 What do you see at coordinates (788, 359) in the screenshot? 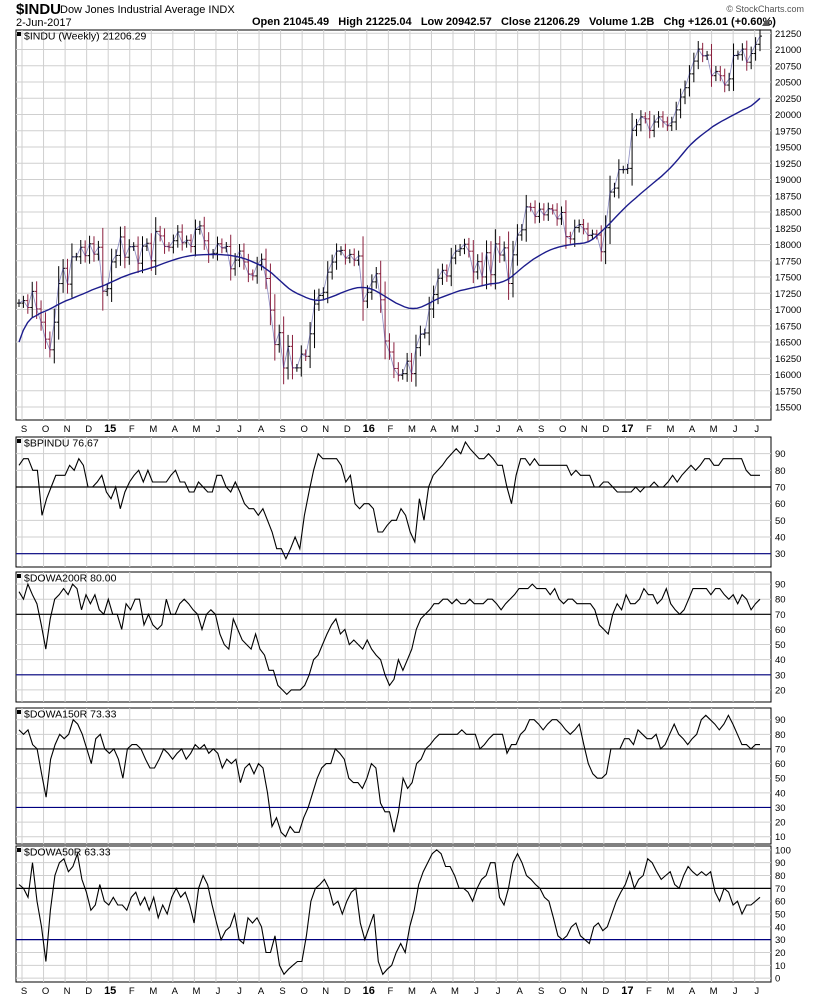
I see `y-tick-label: 16250` at bounding box center [788, 359].